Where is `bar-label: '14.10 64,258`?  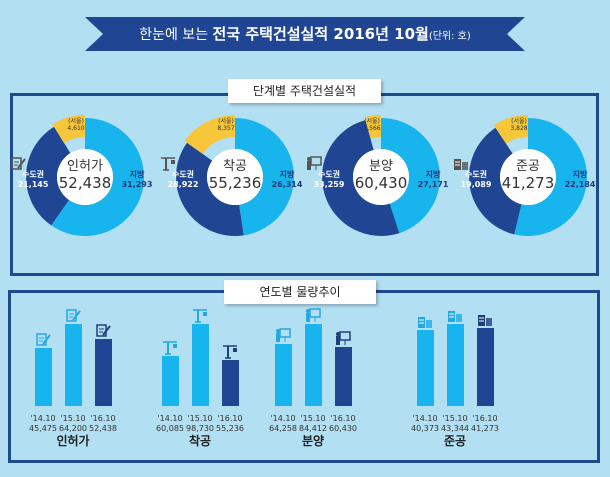
bar-label: '14.10 64,258 is located at coordinates (283, 423).